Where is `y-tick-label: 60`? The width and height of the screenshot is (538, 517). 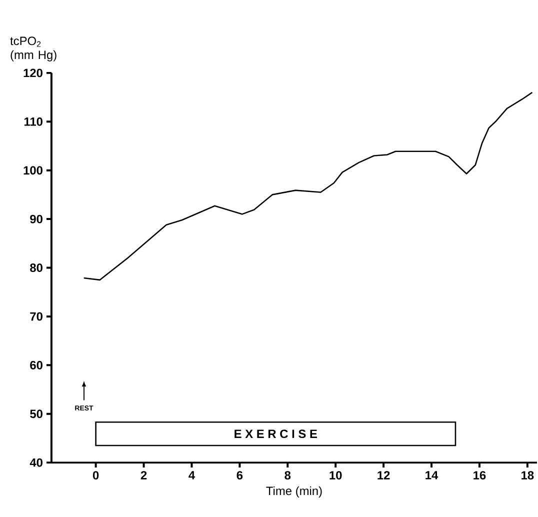 y-tick-label: 60 is located at coordinates (36, 365).